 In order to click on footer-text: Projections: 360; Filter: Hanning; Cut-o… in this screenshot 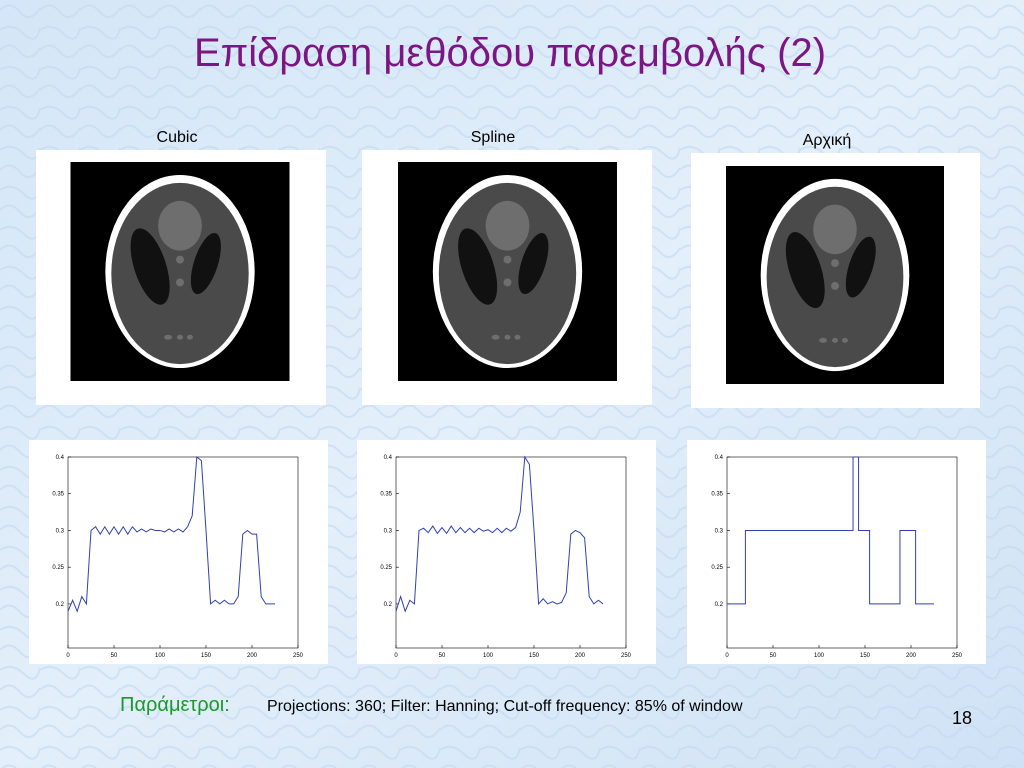, I will do `click(505, 706)`.